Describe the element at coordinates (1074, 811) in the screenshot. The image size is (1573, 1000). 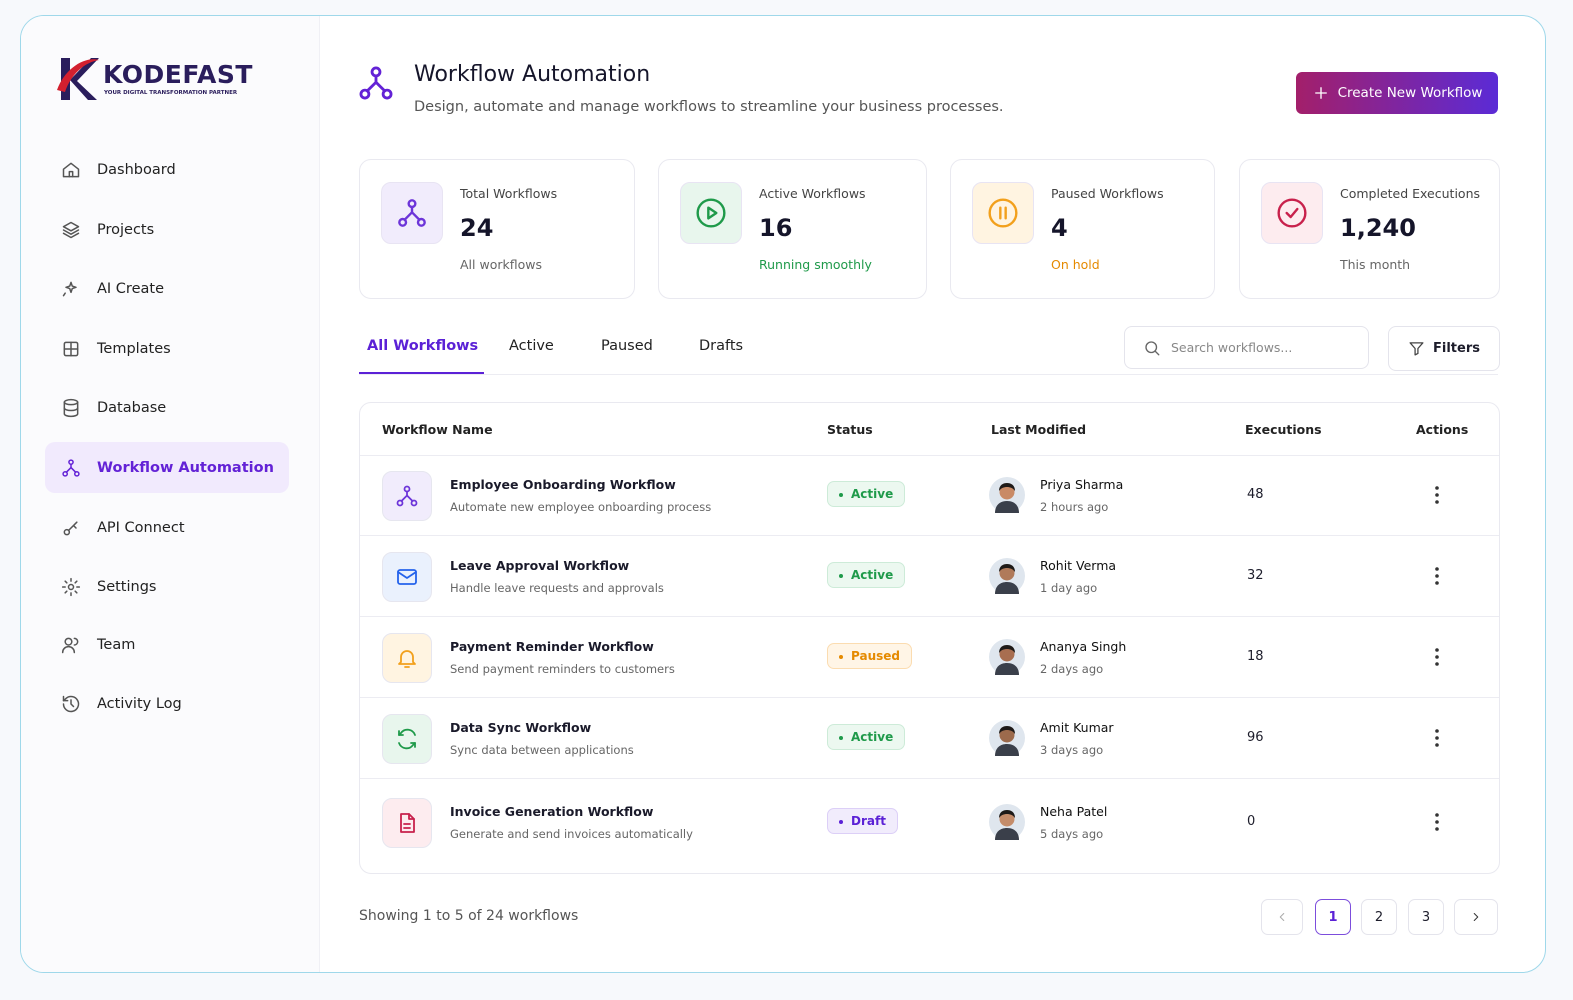
I see `user-name: Neha Patel` at that location.